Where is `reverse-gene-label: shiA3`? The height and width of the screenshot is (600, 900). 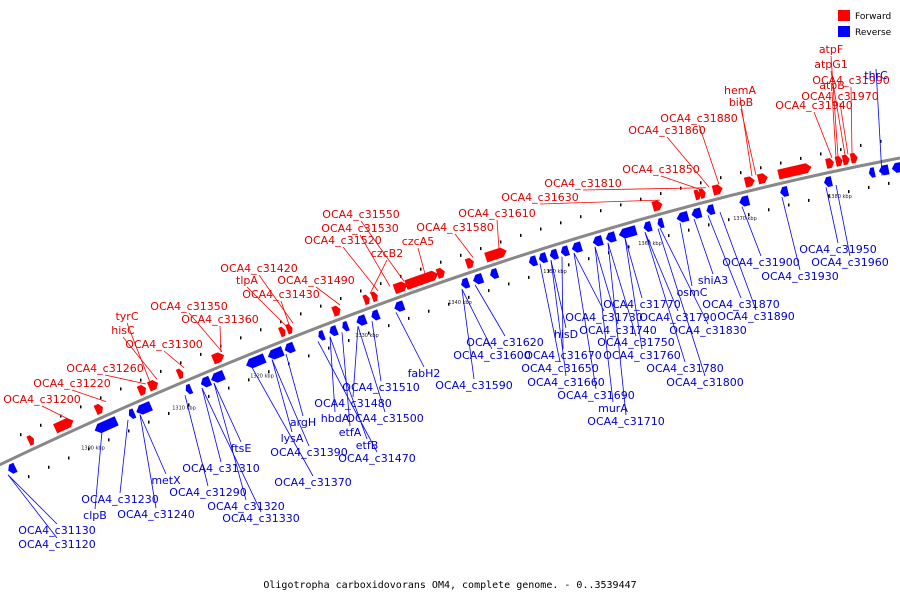
reverse-gene-label: shiA3 is located at coordinates (713, 280).